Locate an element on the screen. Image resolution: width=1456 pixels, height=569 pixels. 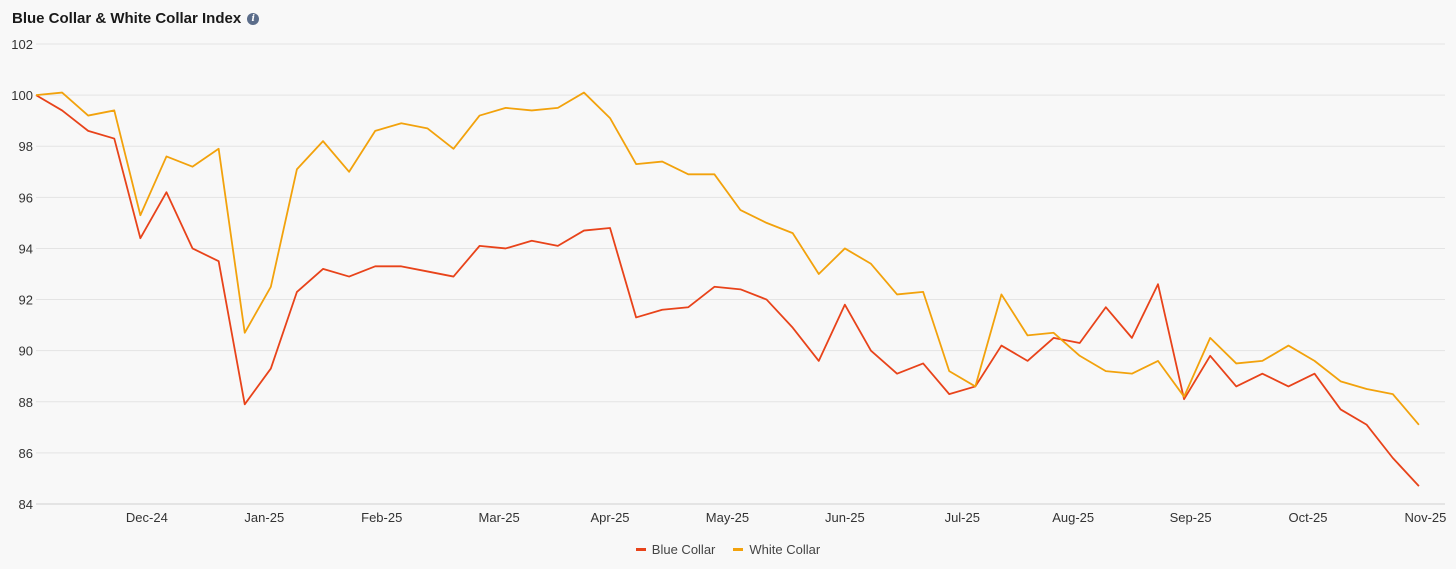
legend-label: Blue Collar is located at coordinates (683, 549).